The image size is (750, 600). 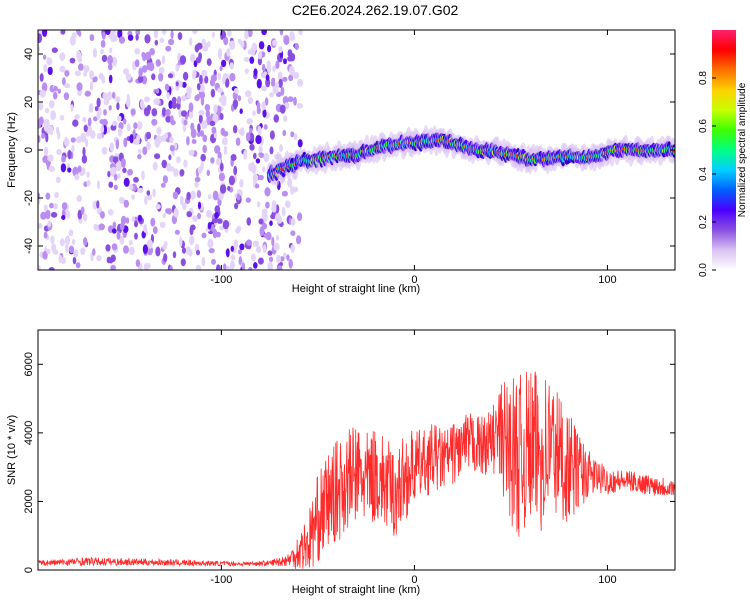 I want to click on colorbar-tick-label: 0.0, so click(x=703, y=270).